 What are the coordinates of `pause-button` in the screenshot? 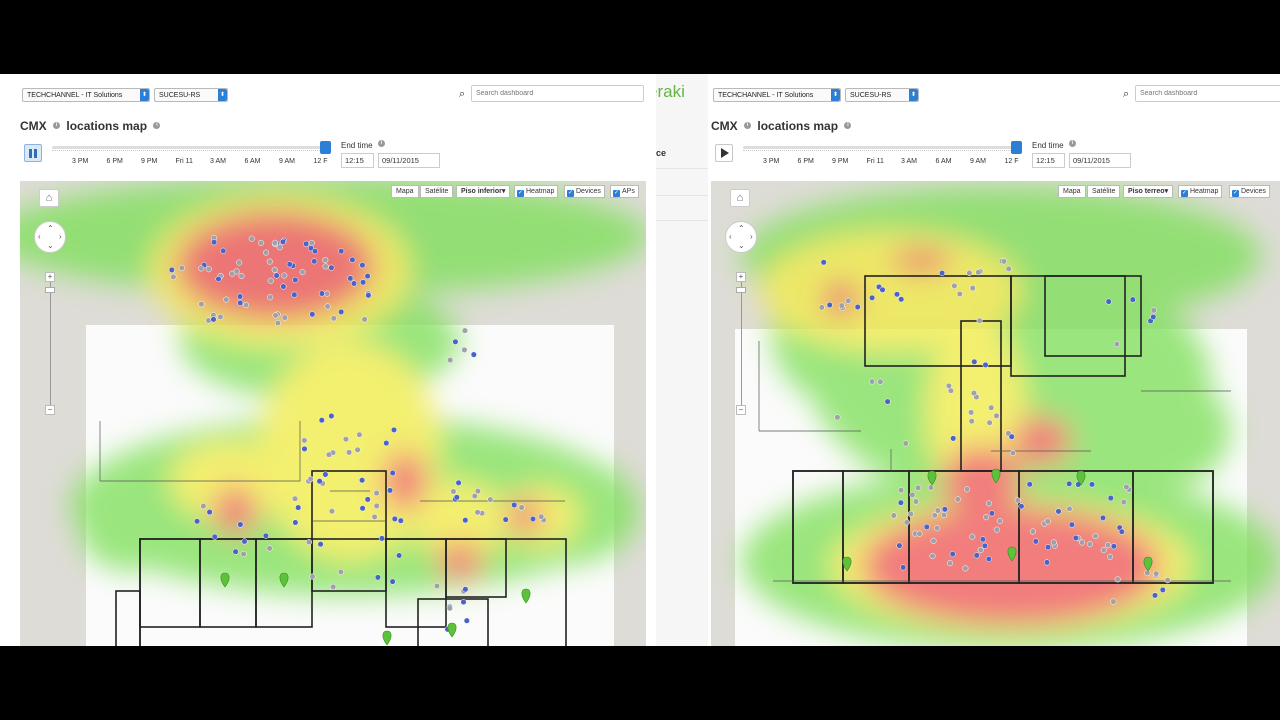 It's located at (33, 153).